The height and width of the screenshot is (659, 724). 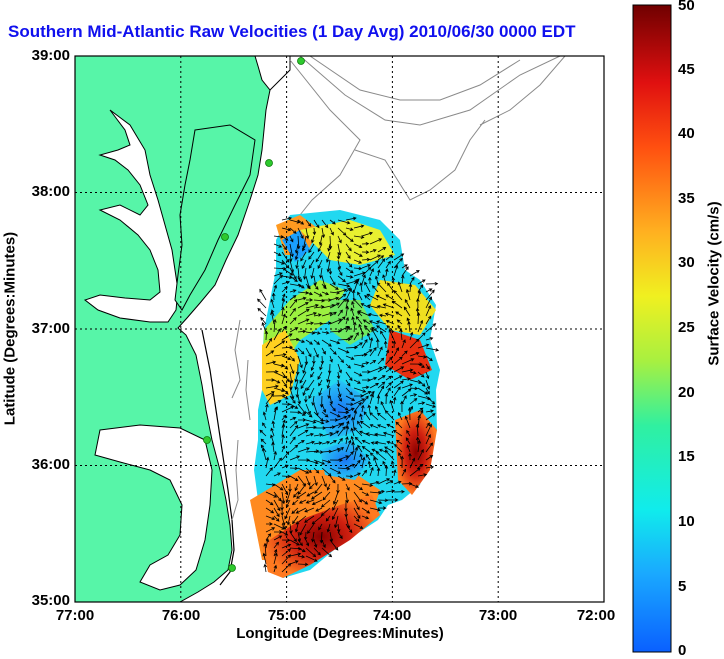 I want to click on colorbar-tick-label: 45, so click(x=686, y=69).